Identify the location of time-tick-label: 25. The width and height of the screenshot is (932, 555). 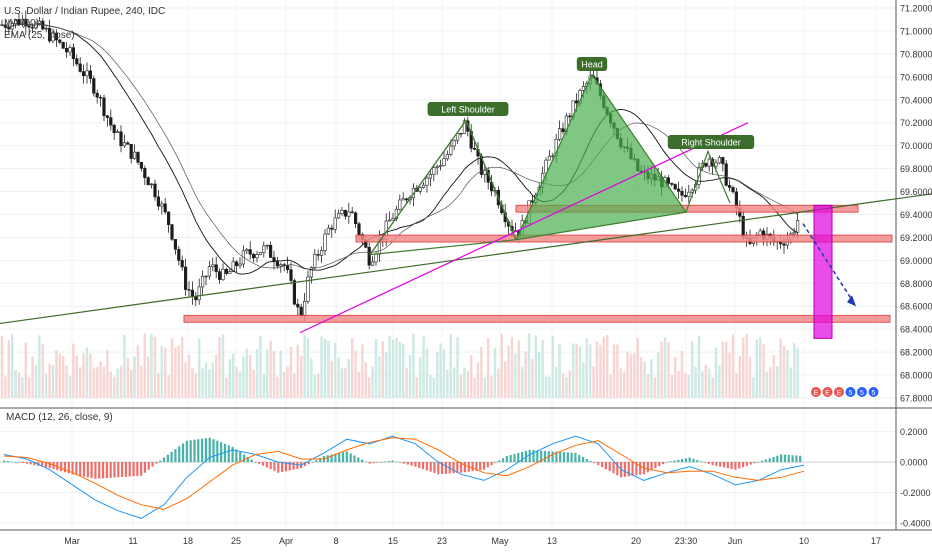
(236, 541).